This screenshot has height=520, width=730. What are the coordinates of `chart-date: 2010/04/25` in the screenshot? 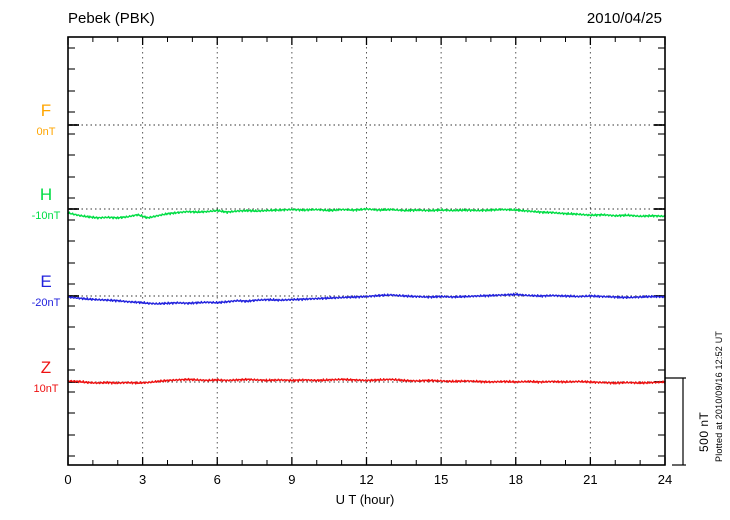 It's located at (624, 18).